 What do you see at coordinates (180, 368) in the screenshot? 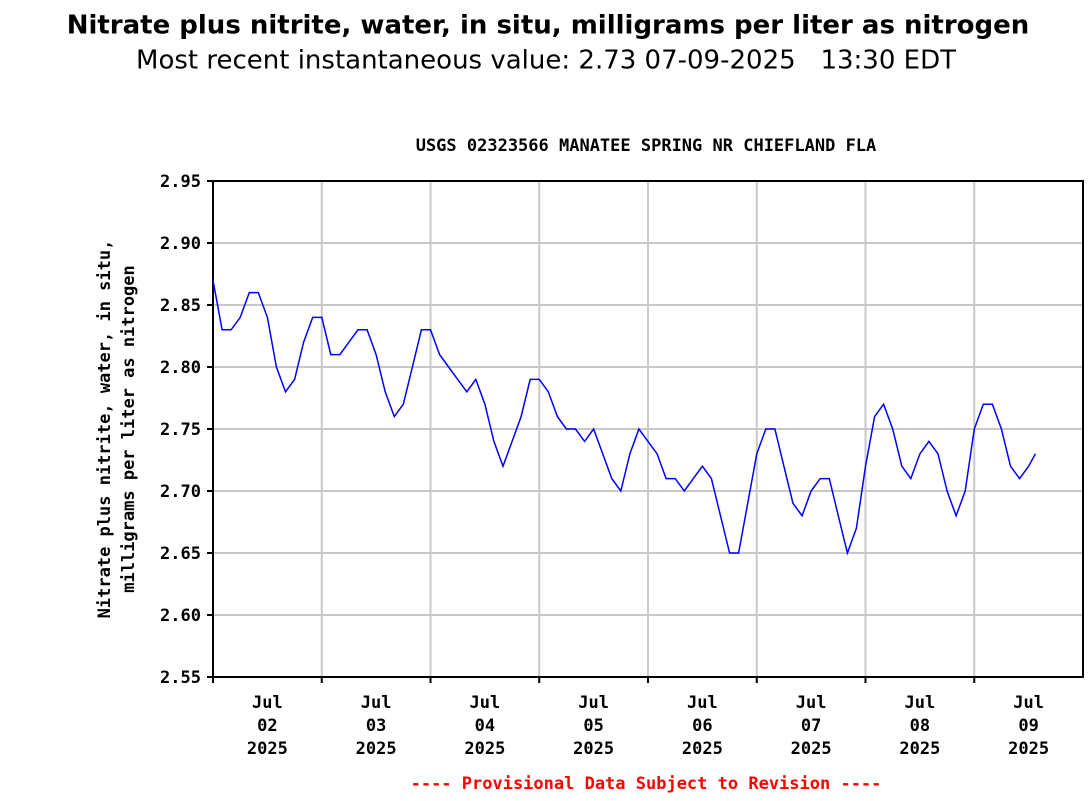
I see `y-tick-label: 2.80` at bounding box center [180, 368].